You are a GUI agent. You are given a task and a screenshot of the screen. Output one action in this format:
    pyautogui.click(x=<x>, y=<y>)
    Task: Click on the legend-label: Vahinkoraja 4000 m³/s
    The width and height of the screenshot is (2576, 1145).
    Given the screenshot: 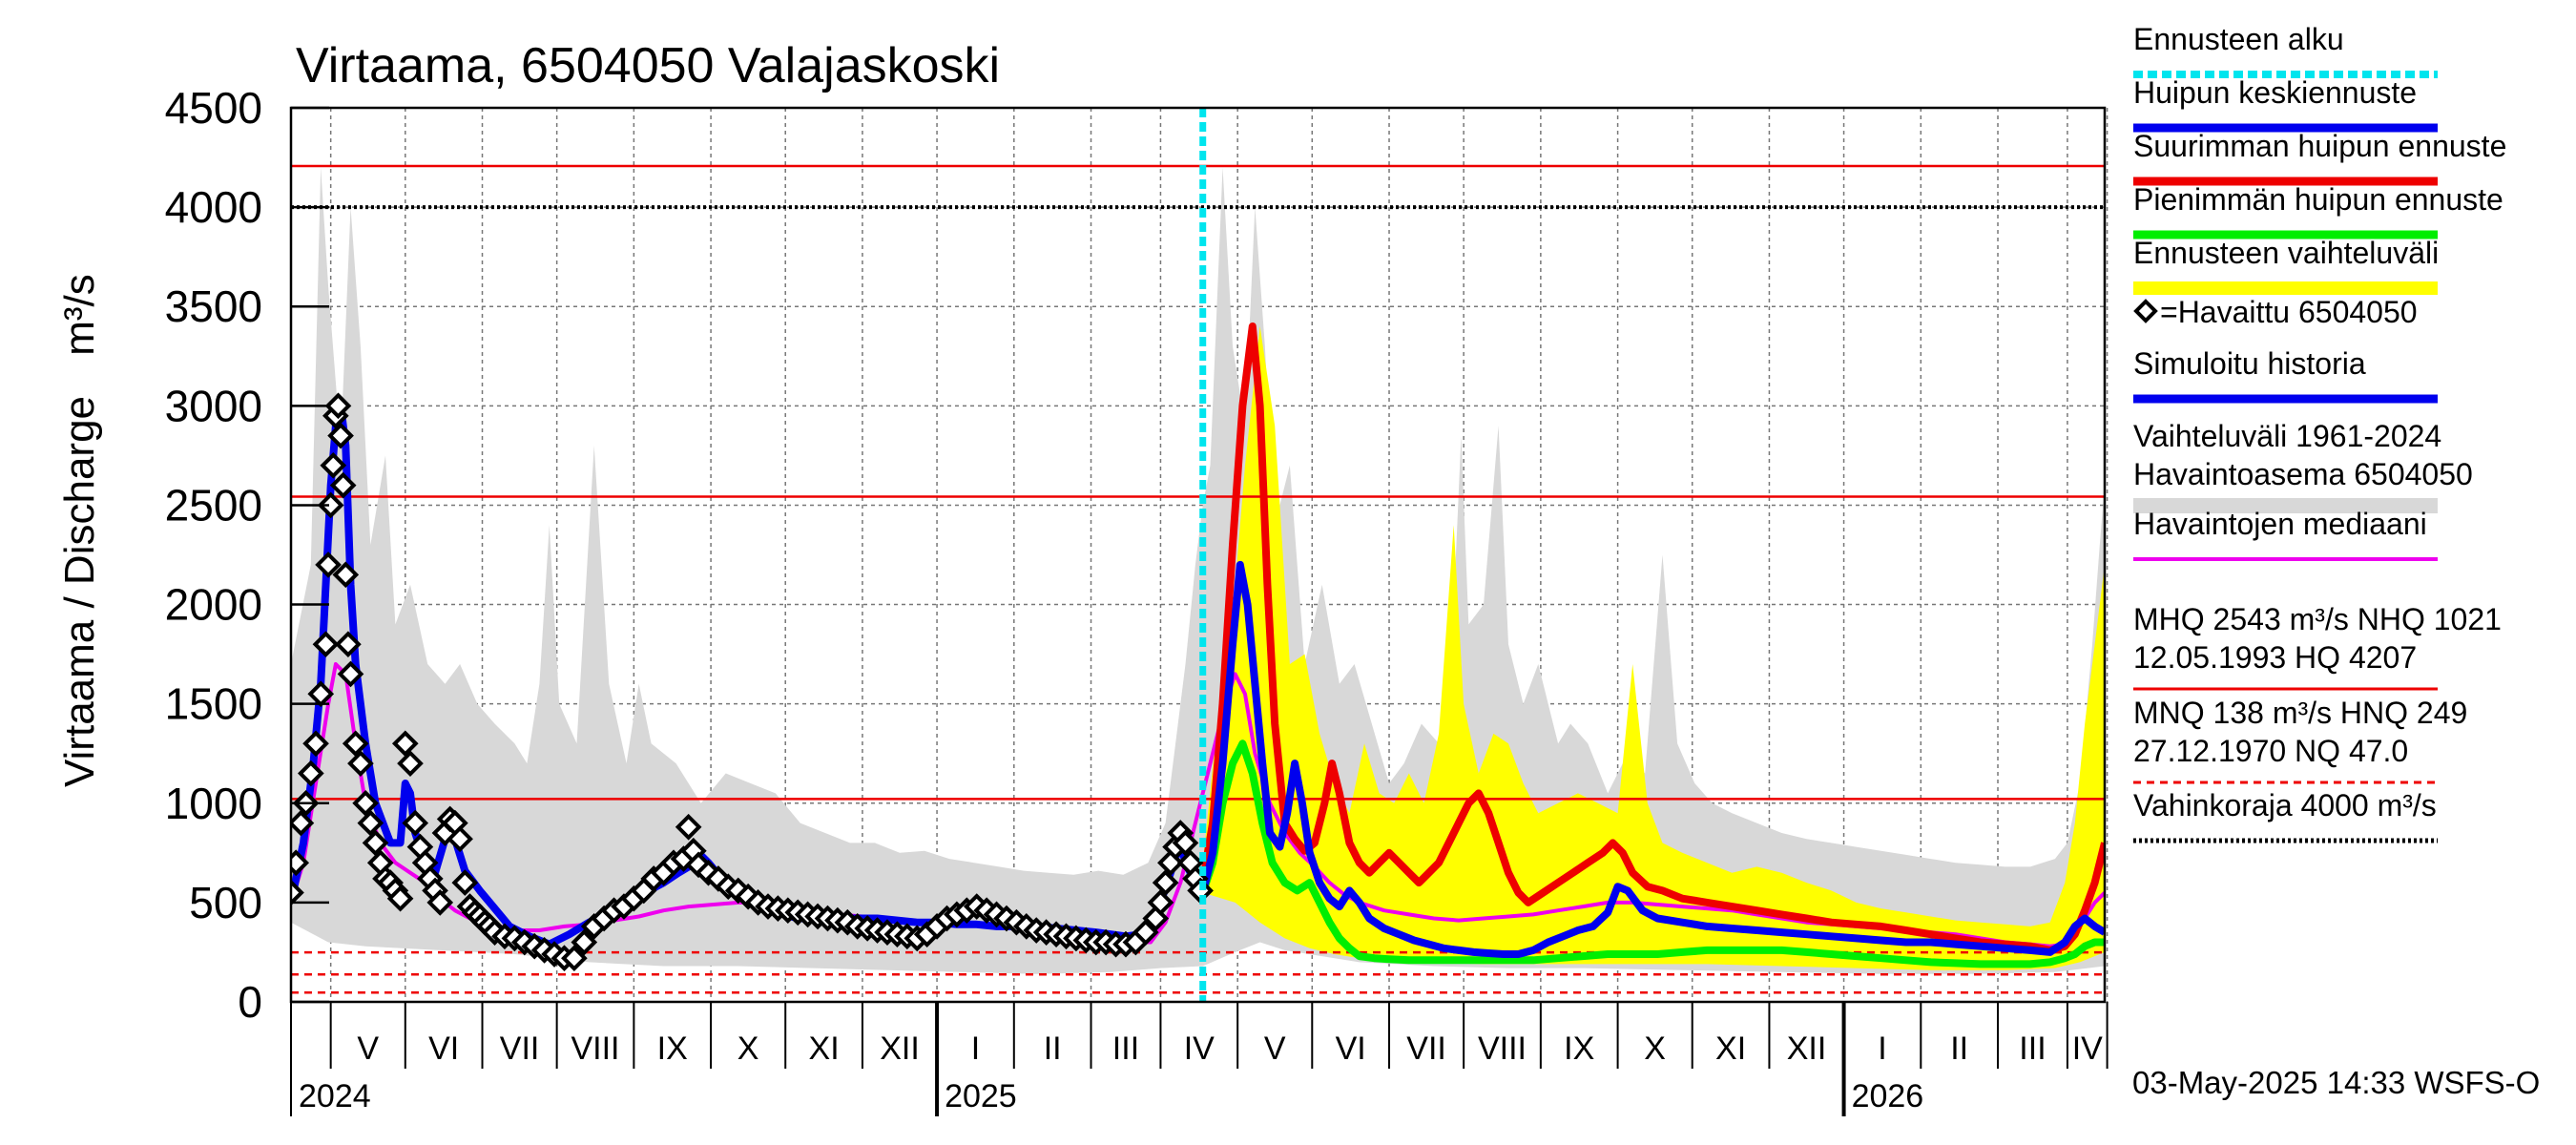 What is the action you would take?
    pyautogui.click(x=2285, y=805)
    